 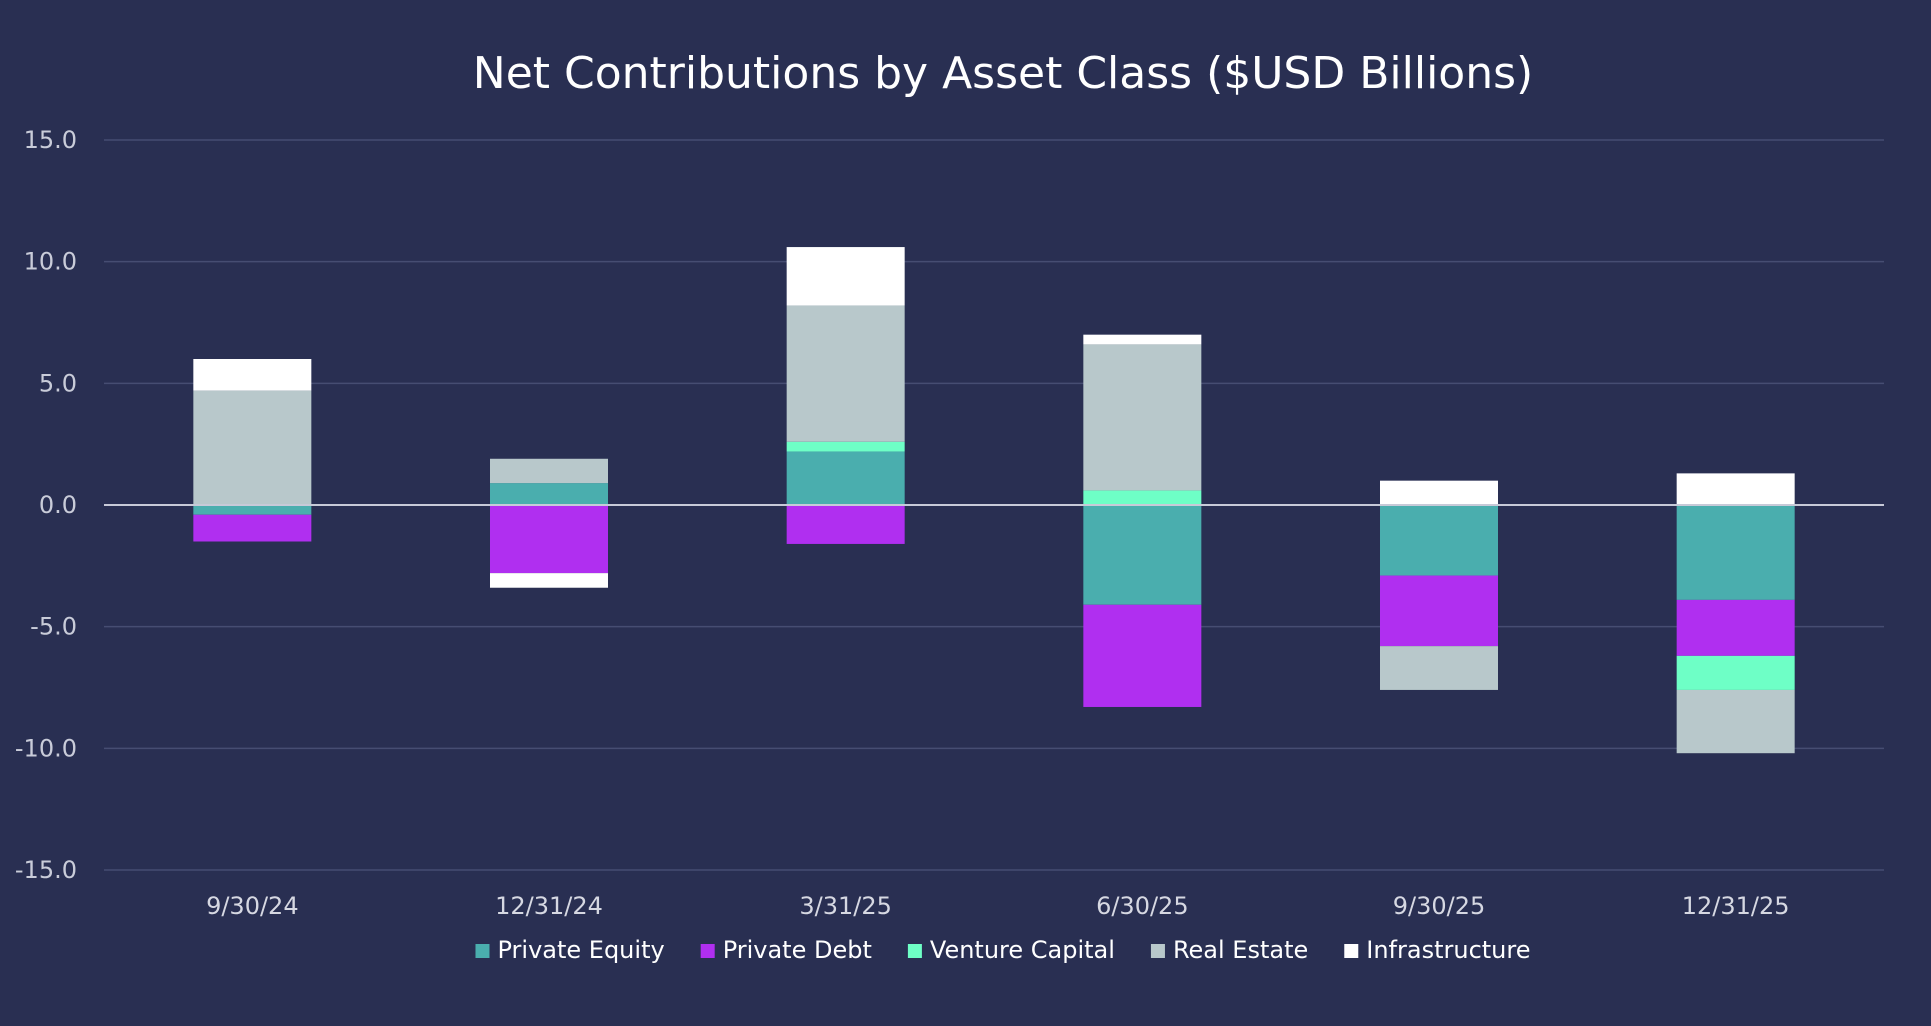 I want to click on x-tick-label: 9/30/25, so click(x=1439, y=906).